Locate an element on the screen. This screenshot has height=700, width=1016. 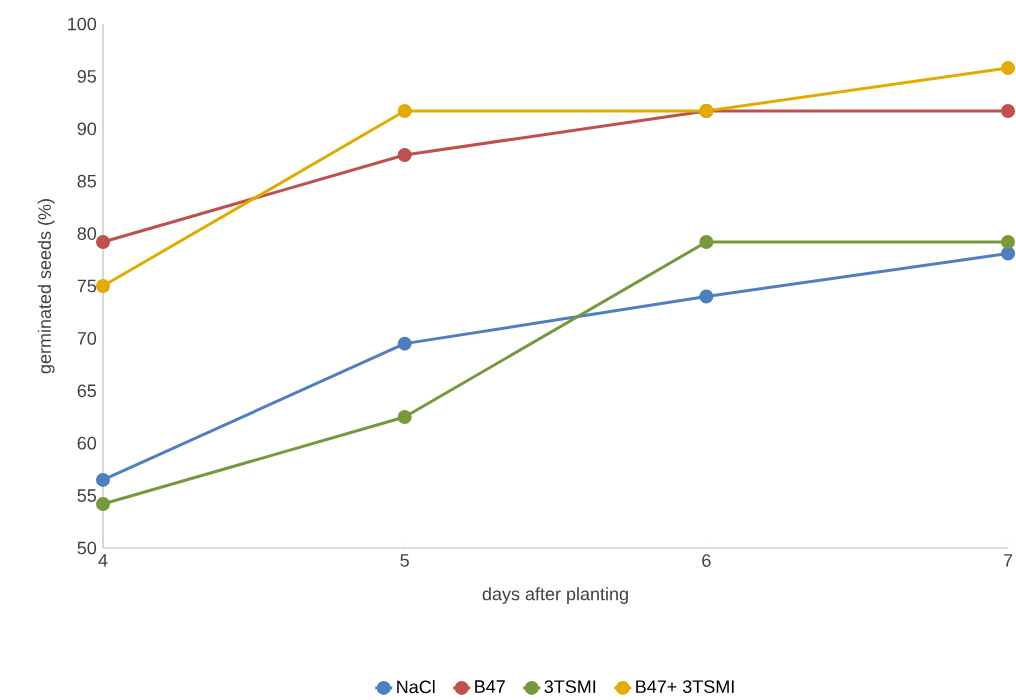
x-tick-label: 6 is located at coordinates (706, 560).